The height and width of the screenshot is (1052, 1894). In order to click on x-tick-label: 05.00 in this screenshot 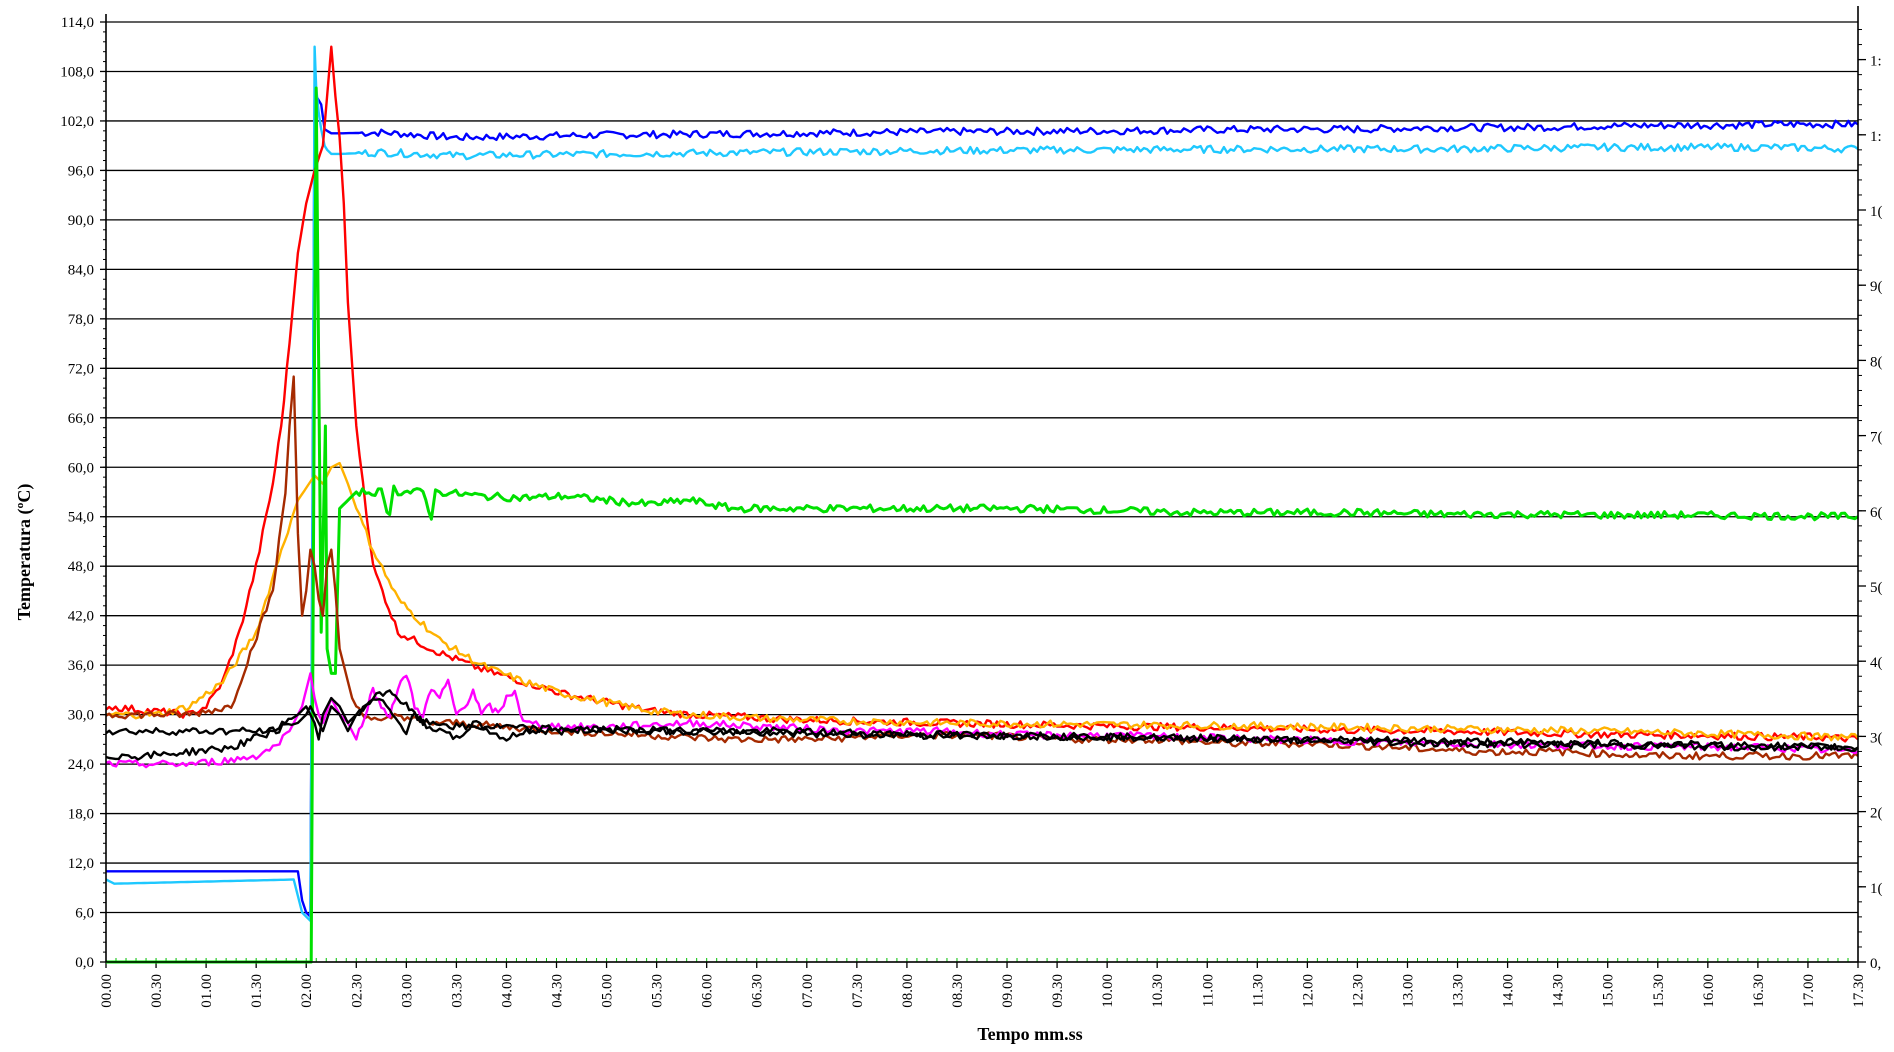, I will do `click(608, 991)`.